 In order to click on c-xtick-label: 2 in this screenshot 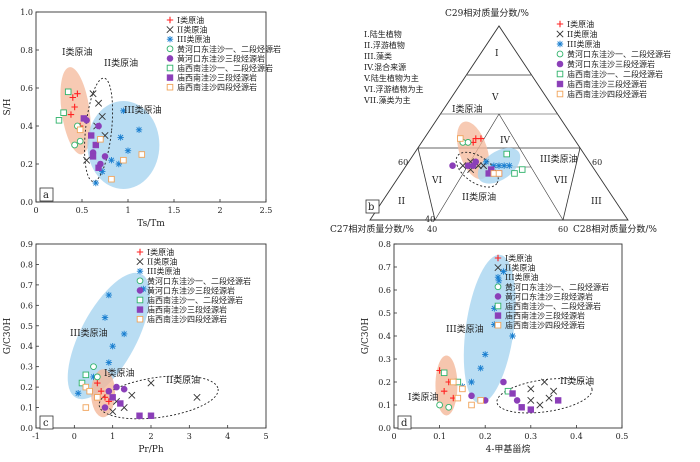, I will do `click(150, 436)`.